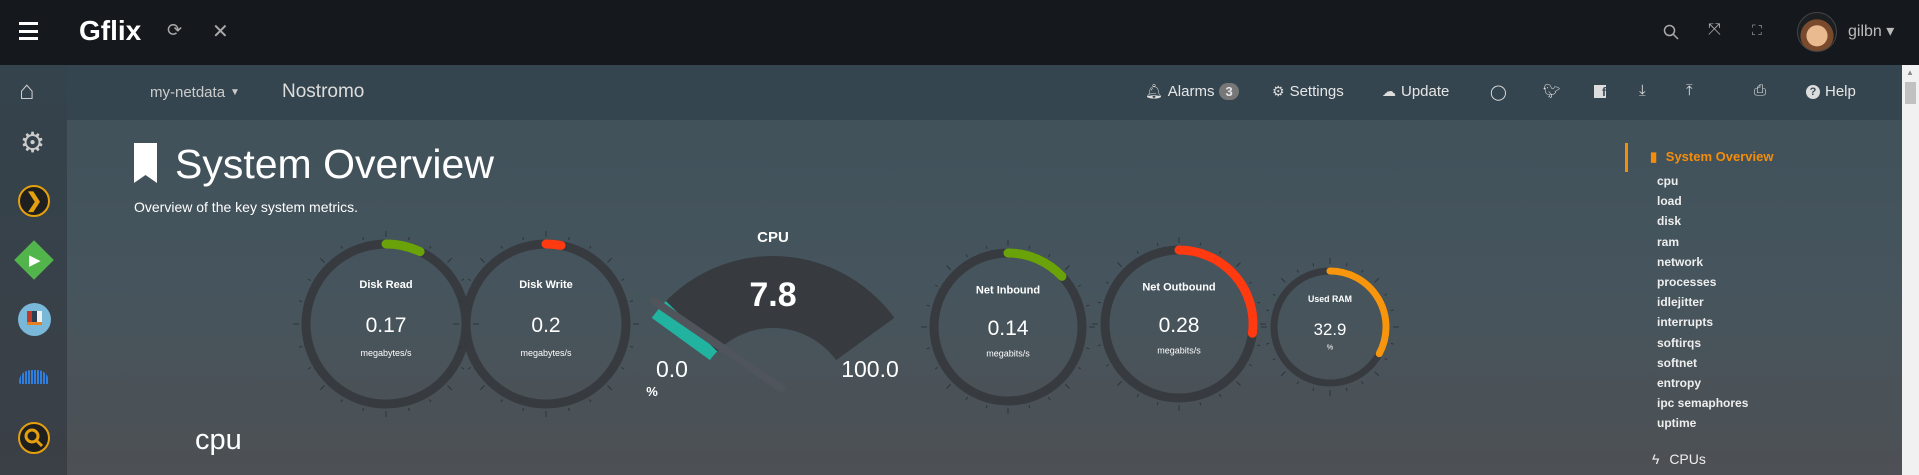 This screenshot has width=1919, height=475. I want to click on github-icon: ◯, so click(1498, 92).